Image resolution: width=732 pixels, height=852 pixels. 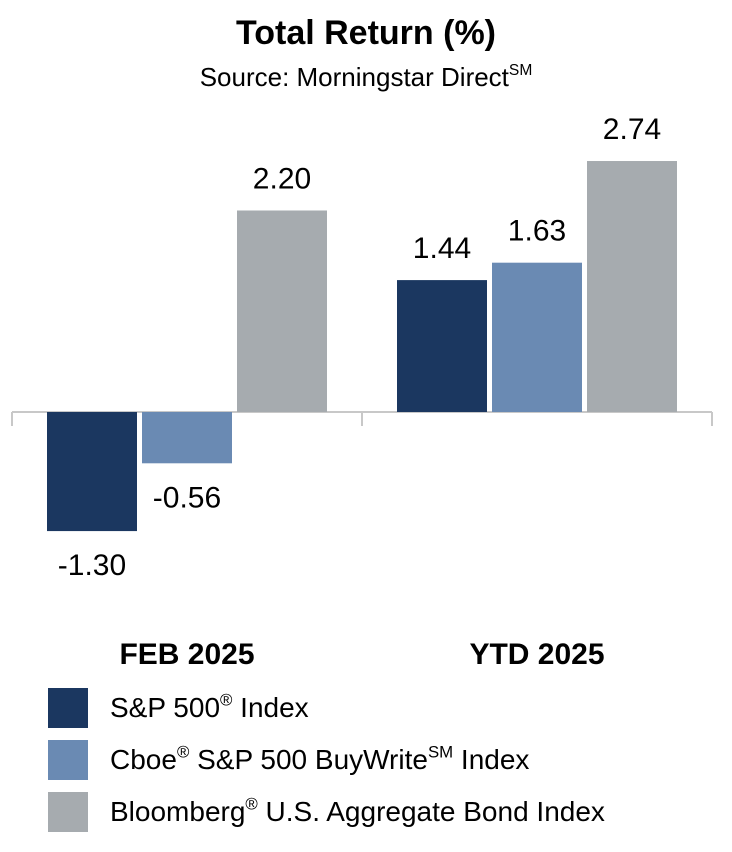 What do you see at coordinates (186, 654) in the screenshot?
I see `category-label: FEB 2025` at bounding box center [186, 654].